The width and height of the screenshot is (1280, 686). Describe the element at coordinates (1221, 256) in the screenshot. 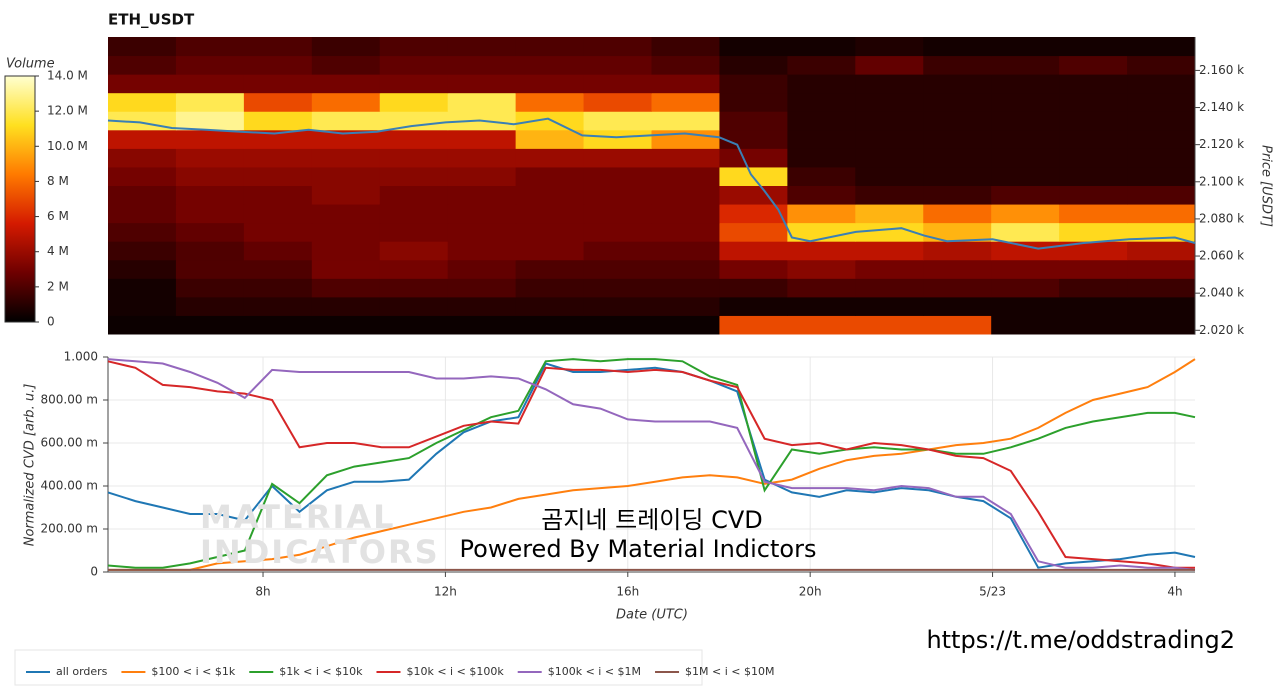

I see `y-tick-label: 2.060 k` at that location.